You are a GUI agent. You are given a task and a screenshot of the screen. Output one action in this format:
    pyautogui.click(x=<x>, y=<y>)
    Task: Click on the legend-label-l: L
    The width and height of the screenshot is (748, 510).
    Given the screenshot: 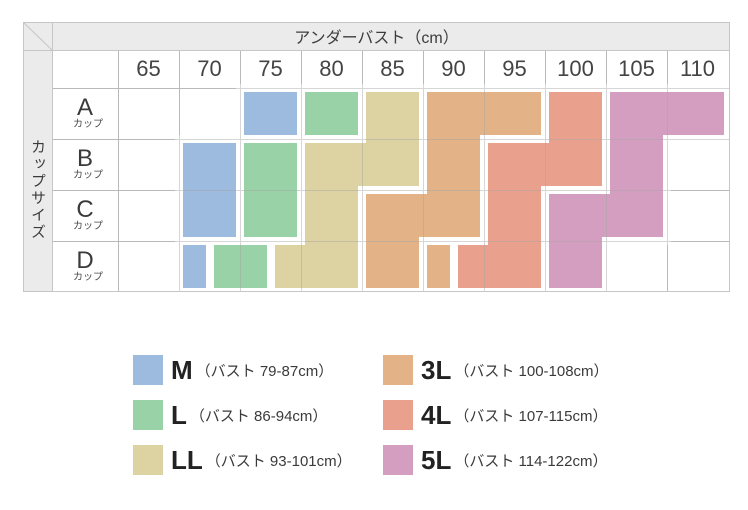 What is the action you would take?
    pyautogui.click(x=179, y=415)
    